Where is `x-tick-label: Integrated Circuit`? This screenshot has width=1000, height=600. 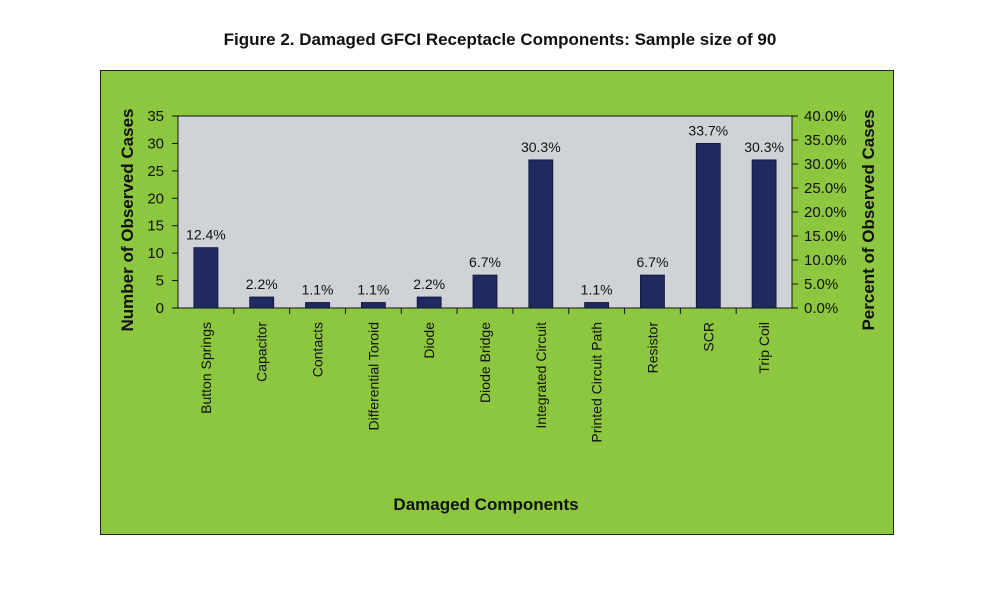 x-tick-label: Integrated Circuit is located at coordinates (541, 375).